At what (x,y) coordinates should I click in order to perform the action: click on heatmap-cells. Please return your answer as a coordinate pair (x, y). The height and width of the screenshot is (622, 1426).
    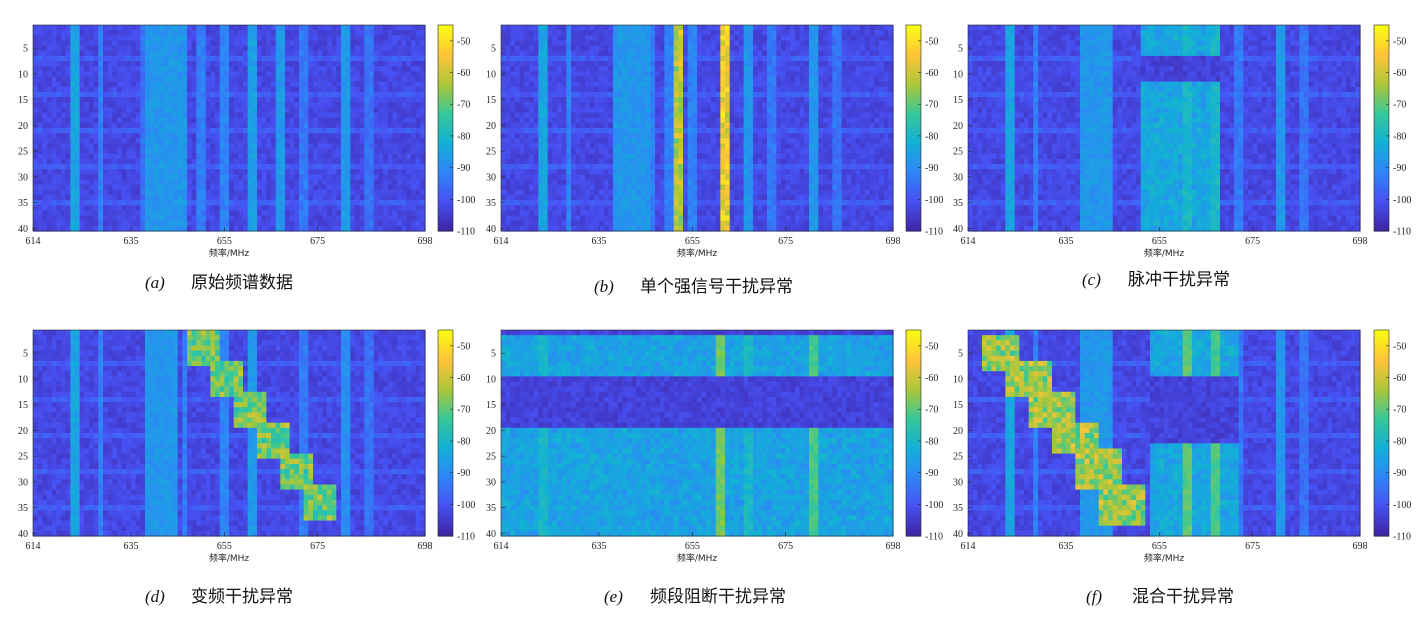
    Looking at the image, I should click on (229, 128).